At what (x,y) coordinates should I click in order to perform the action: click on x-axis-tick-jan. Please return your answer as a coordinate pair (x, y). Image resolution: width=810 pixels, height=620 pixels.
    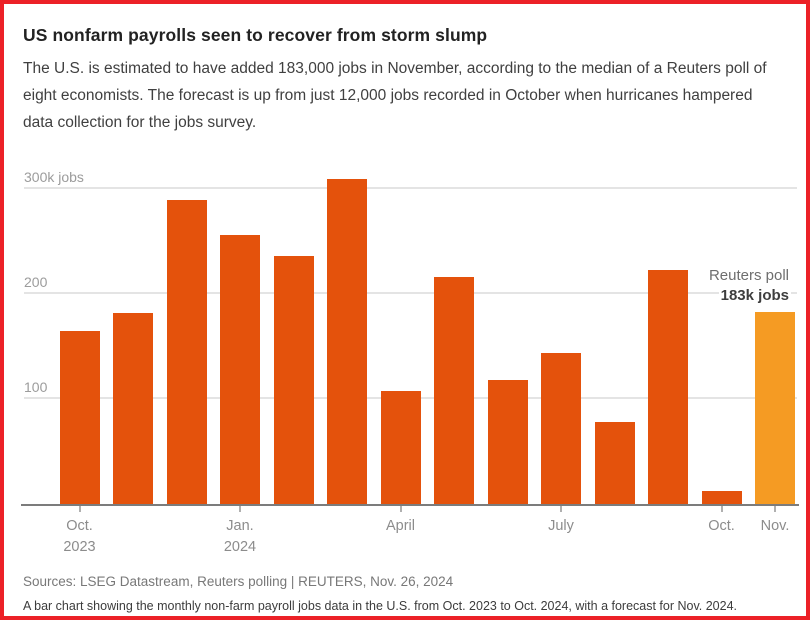
    Looking at the image, I should click on (240, 509).